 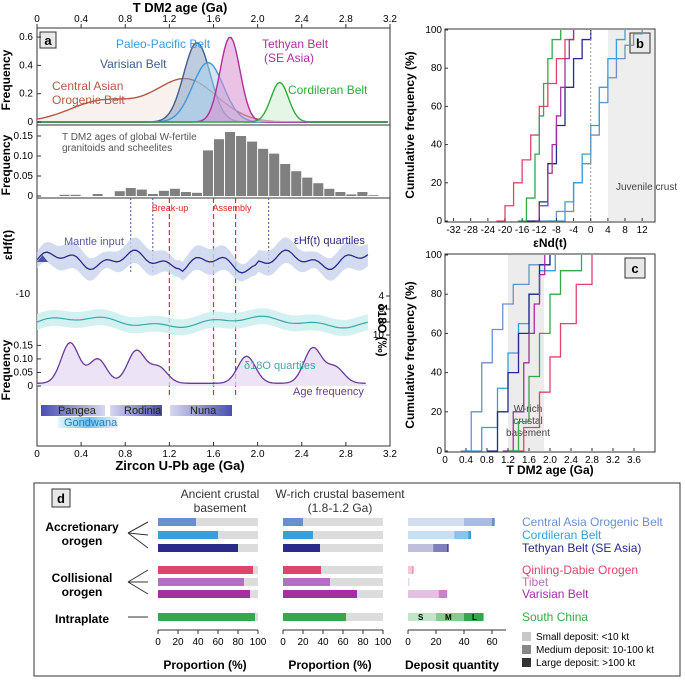 I want to click on d18o-ytick-label: 8, so click(x=381, y=322).